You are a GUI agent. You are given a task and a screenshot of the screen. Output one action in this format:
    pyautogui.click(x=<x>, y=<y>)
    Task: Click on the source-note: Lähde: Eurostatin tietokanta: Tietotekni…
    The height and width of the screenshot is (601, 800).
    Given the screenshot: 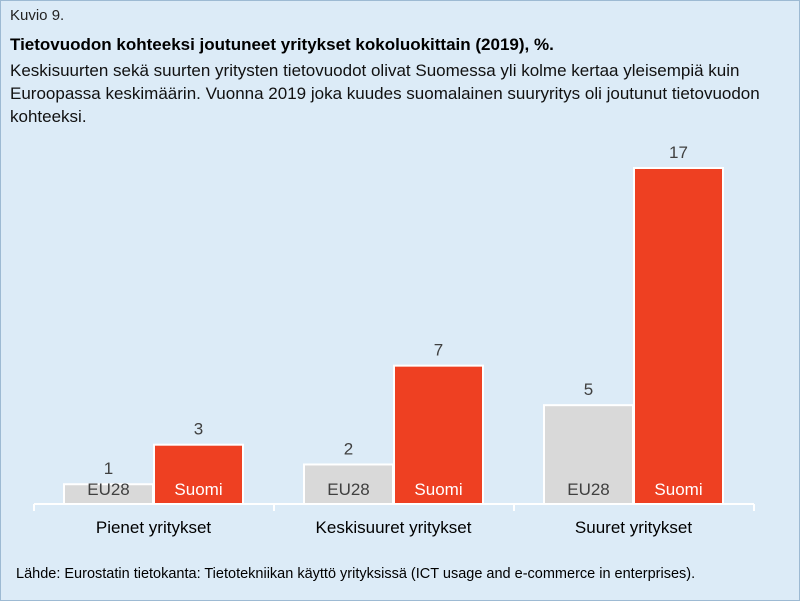 What is the action you would take?
    pyautogui.click(x=356, y=574)
    